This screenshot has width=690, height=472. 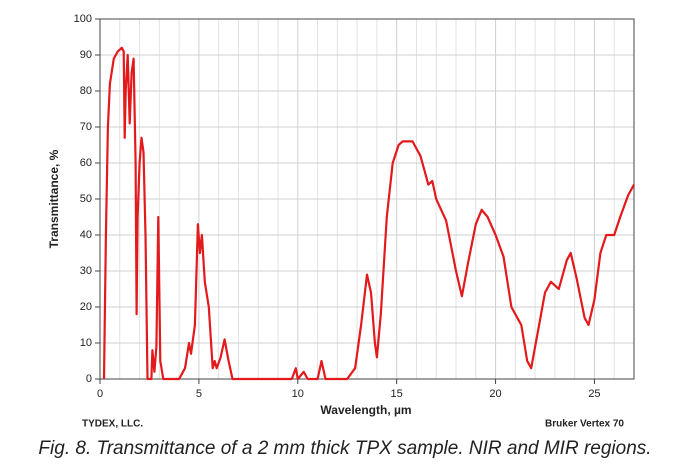 I want to click on y-tick-label: 100, so click(x=83, y=19).